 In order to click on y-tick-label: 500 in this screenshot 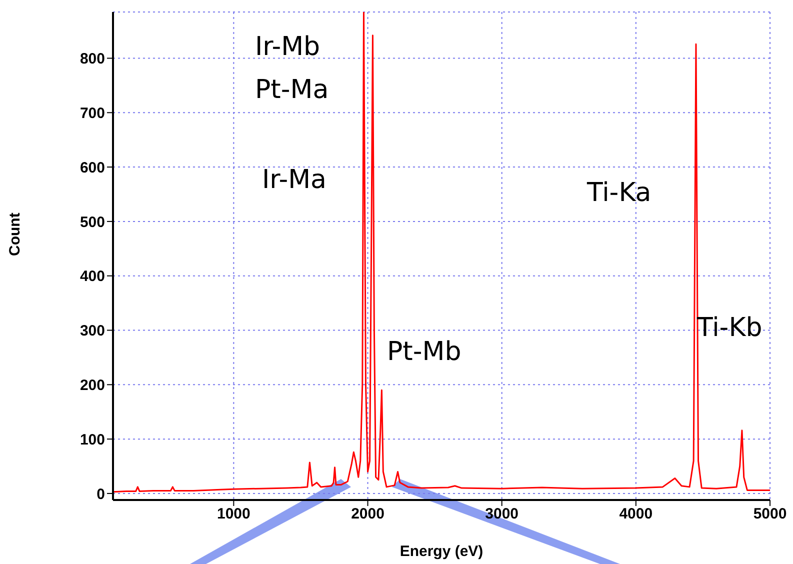, I will do `click(92, 222)`.